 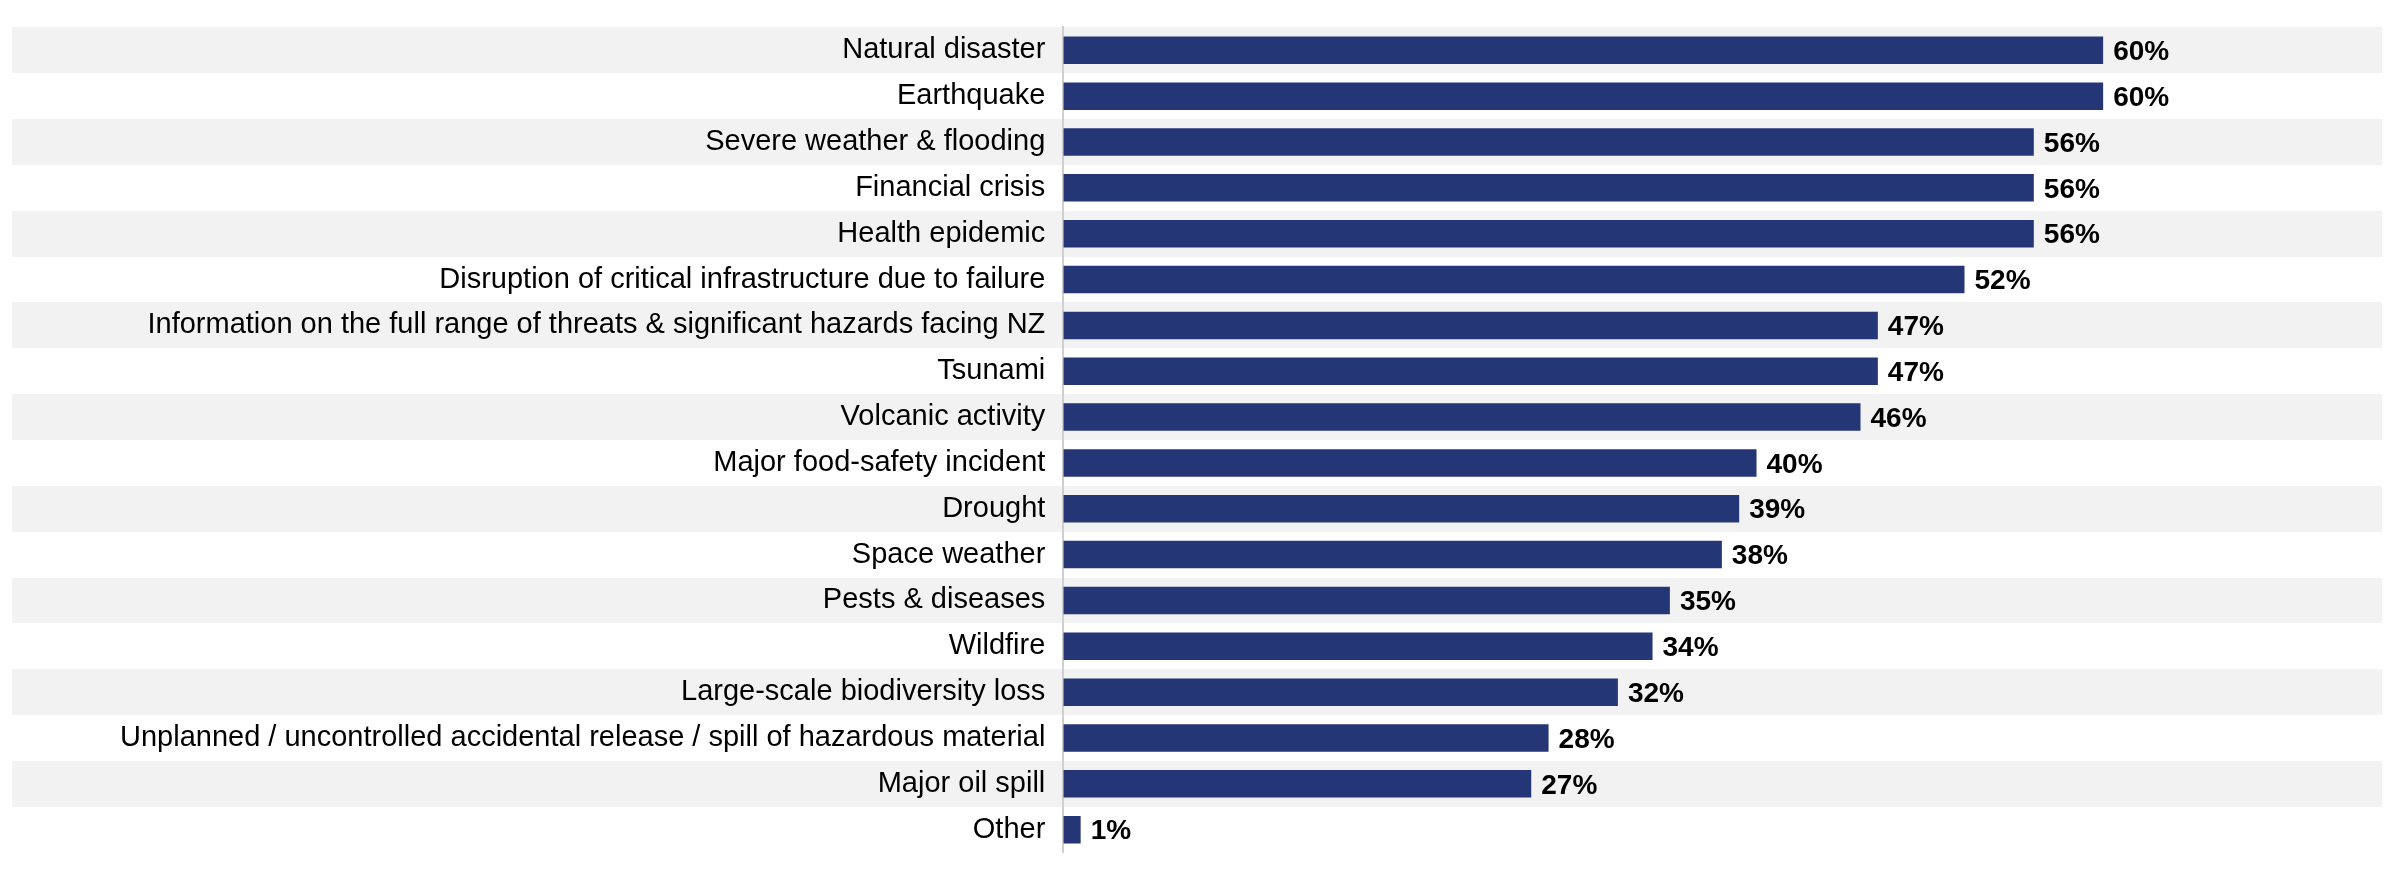 What do you see at coordinates (961, 781) in the screenshot?
I see `y-tick-label: Major oil spill` at bounding box center [961, 781].